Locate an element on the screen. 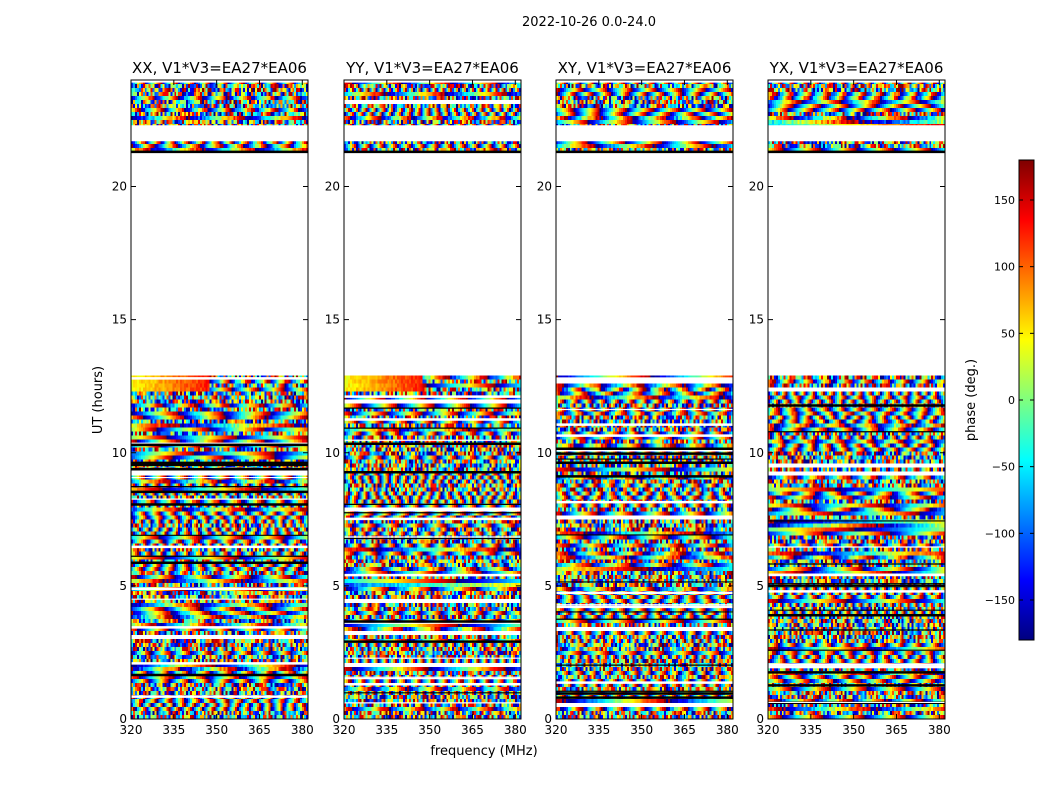  colorbar-tick-label: 50 is located at coordinates (1008, 333).